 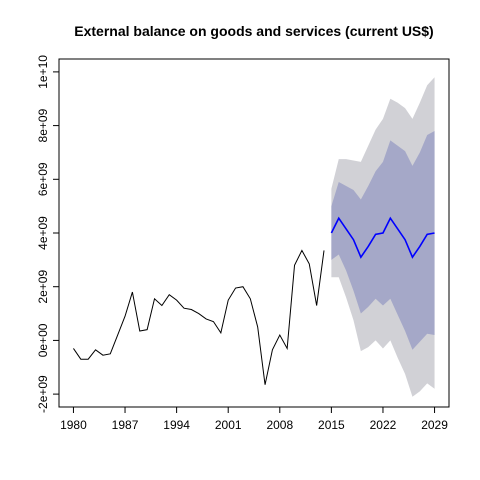 I want to click on y-tick-label: 2e+09, so click(x=43, y=287).